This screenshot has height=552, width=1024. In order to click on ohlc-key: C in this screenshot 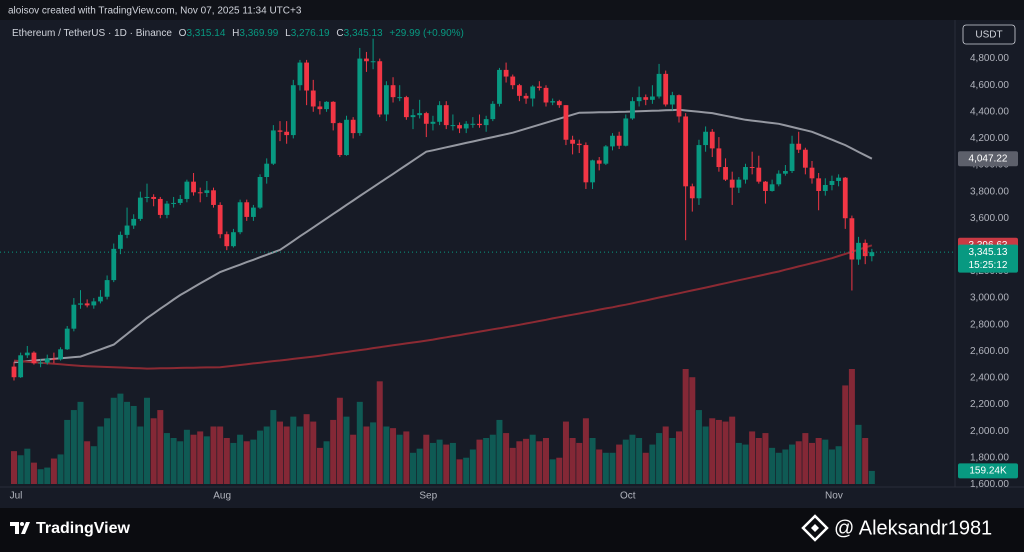, I will do `click(339, 33)`.